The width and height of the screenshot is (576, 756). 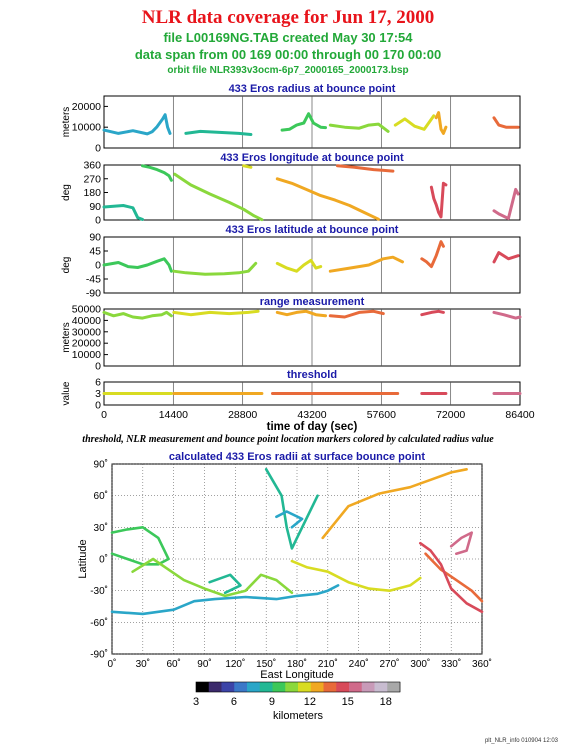 I want to click on page-title: NLR data coverage for Jun 17, 2000, so click(x=288, y=17).